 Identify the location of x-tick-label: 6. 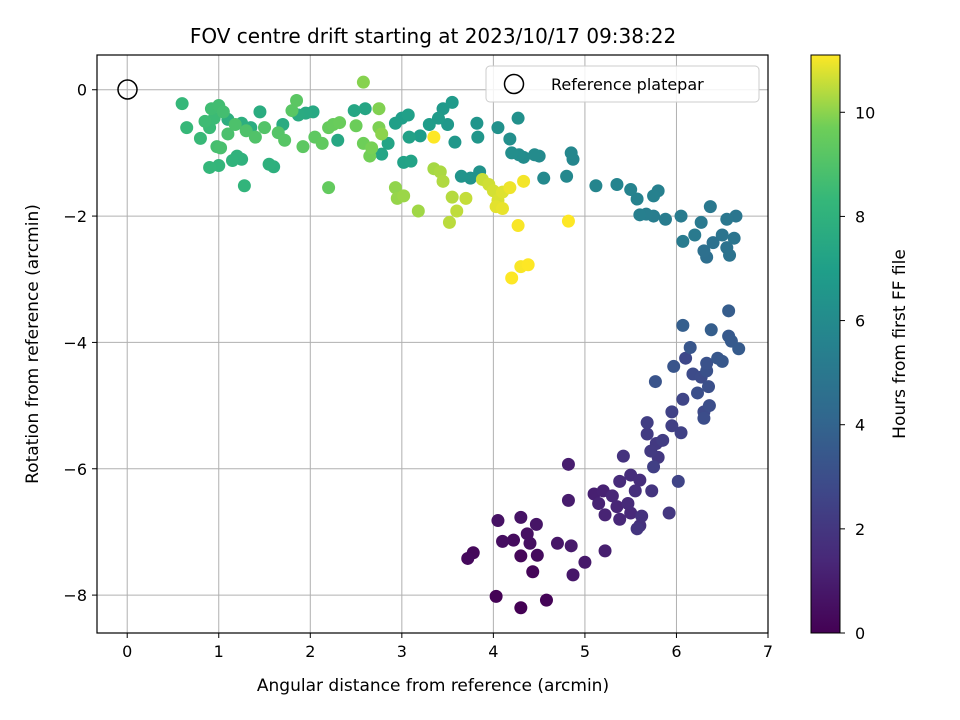
(676, 651).